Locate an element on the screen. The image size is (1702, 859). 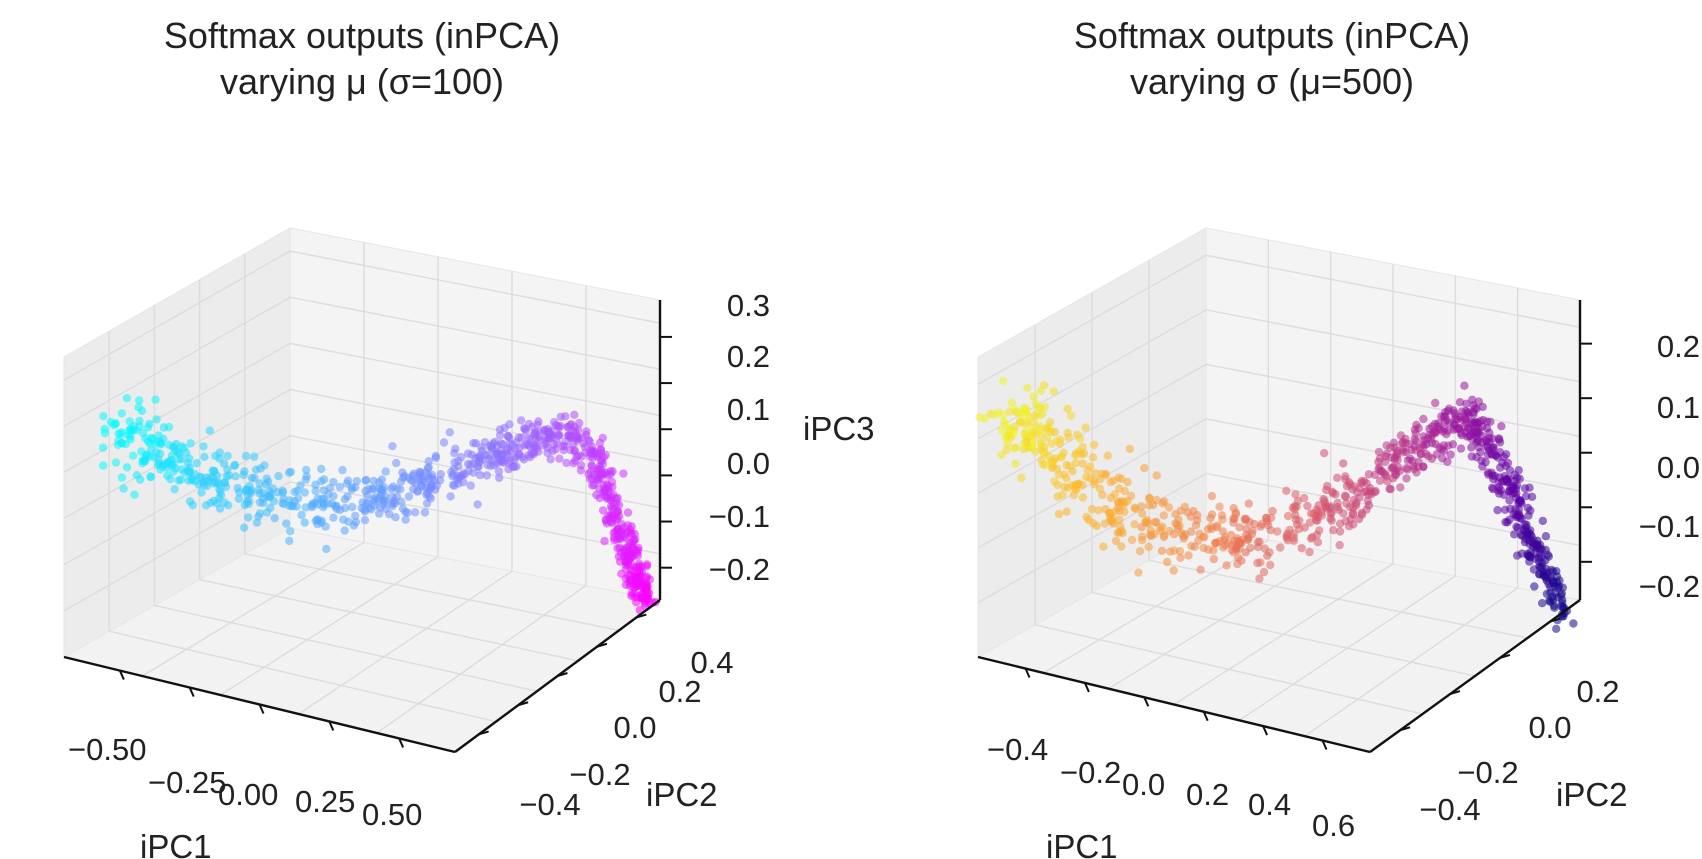
right-x-tick is located at coordinates (1265, 730).